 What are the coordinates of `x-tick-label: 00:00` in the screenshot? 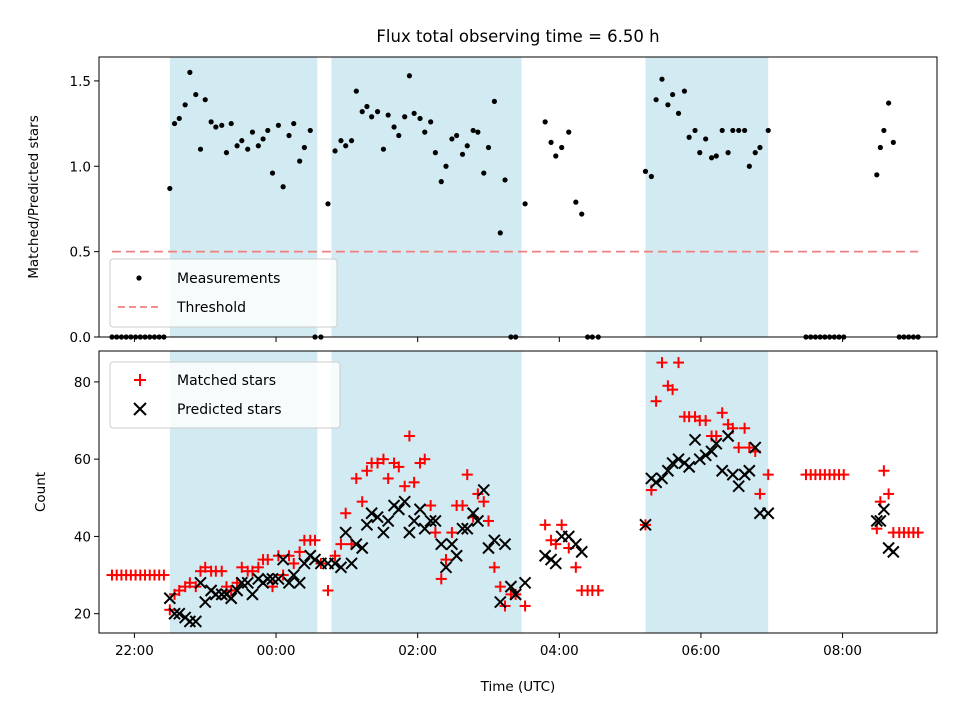 It's located at (276, 651).